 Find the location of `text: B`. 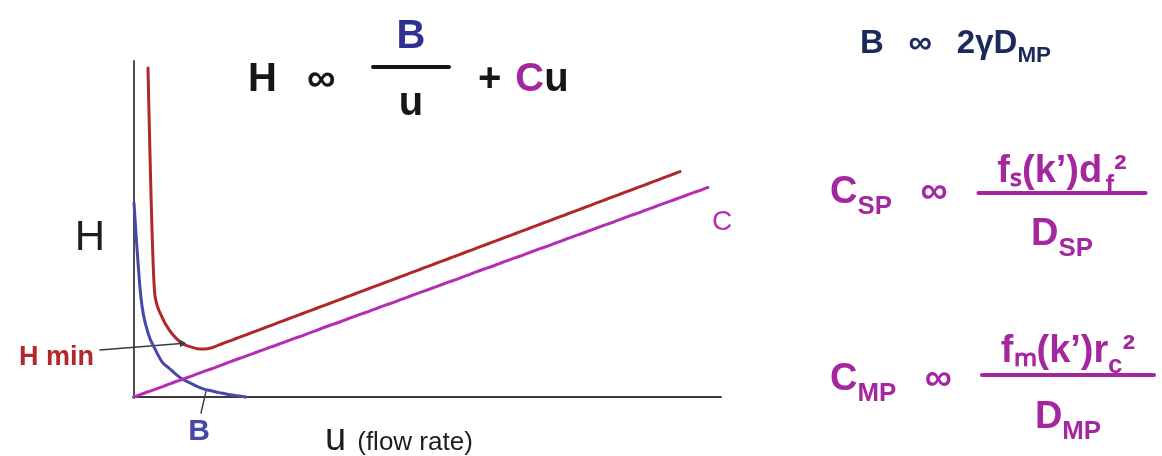

text: B is located at coordinates (411, 34).